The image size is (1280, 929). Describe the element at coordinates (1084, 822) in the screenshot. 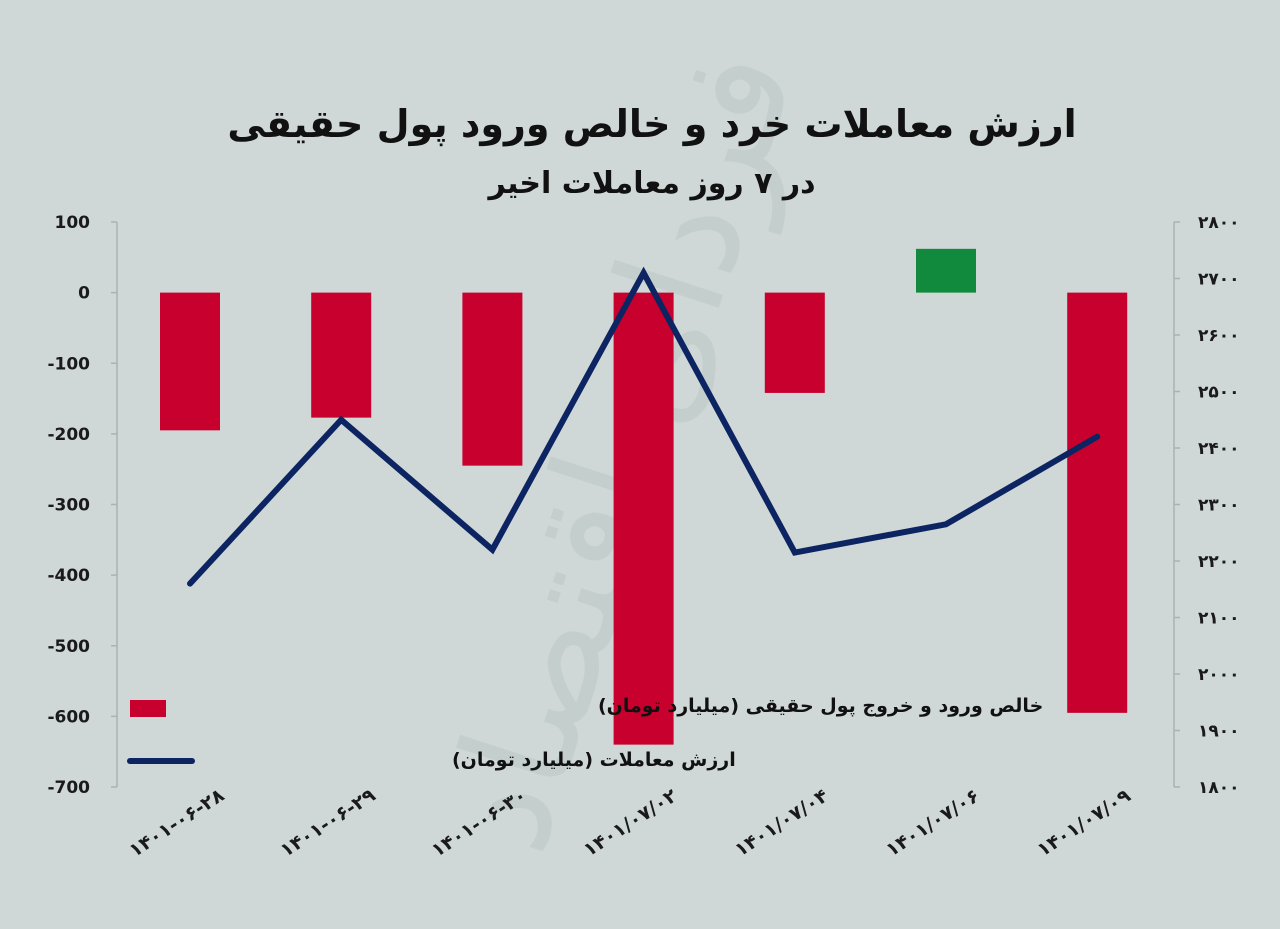

I see `x-tick-label: ۱۴۰۱/۰۷/۰۹` at that location.